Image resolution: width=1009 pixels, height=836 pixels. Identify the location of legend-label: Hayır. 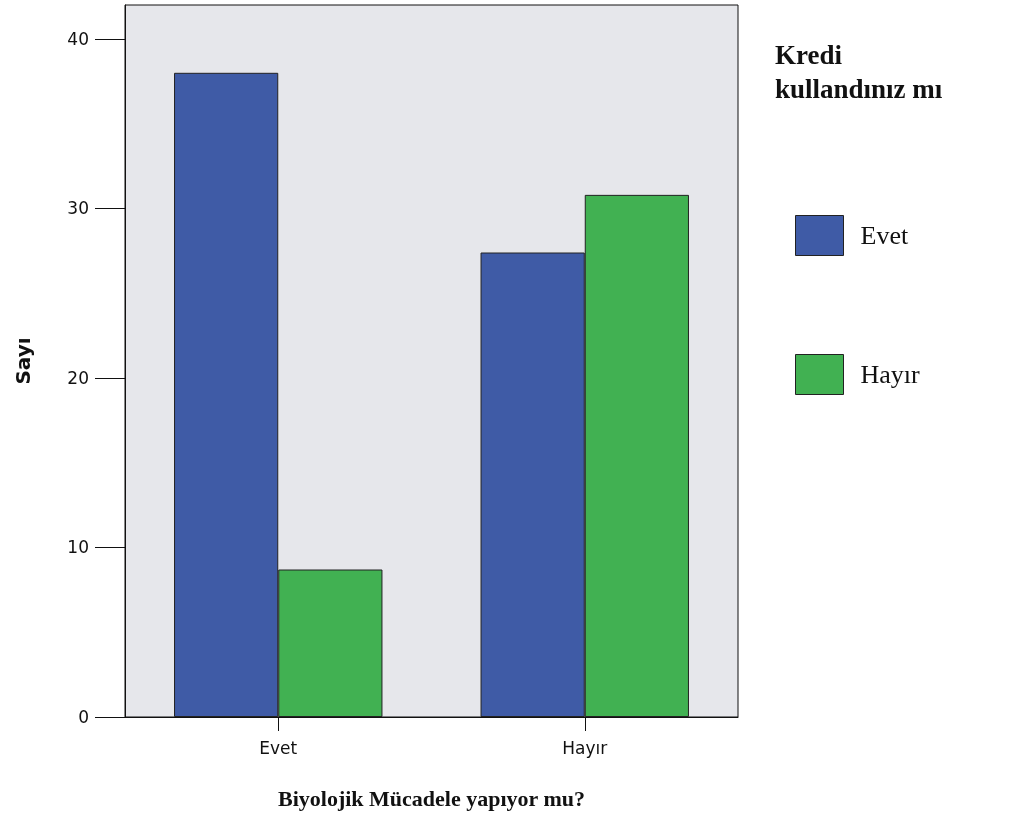
(890, 374).